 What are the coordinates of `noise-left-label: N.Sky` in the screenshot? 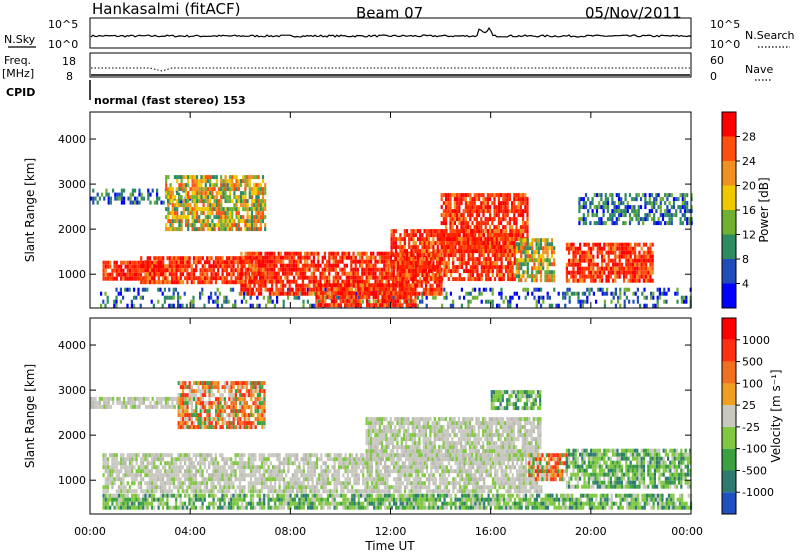 It's located at (20, 39).